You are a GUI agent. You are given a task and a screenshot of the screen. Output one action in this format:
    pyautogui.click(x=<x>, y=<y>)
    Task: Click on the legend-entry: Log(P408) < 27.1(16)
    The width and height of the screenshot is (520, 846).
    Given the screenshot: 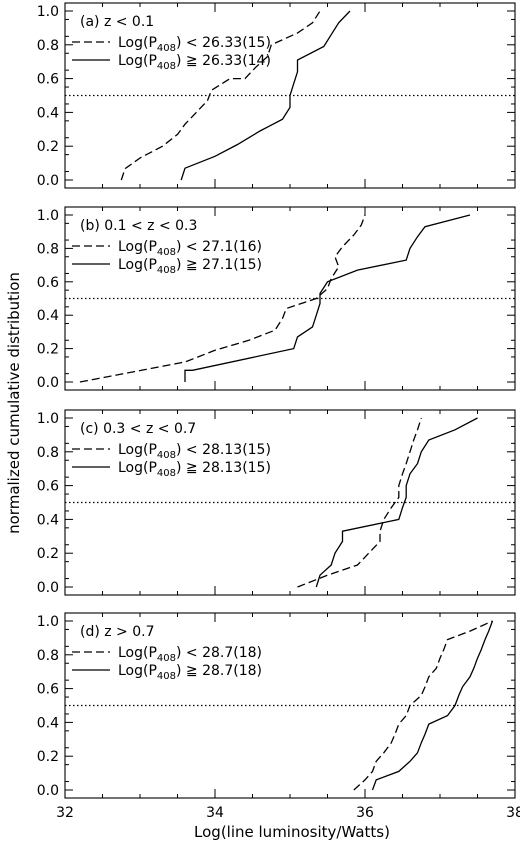 What is the action you would take?
    pyautogui.click(x=190, y=248)
    